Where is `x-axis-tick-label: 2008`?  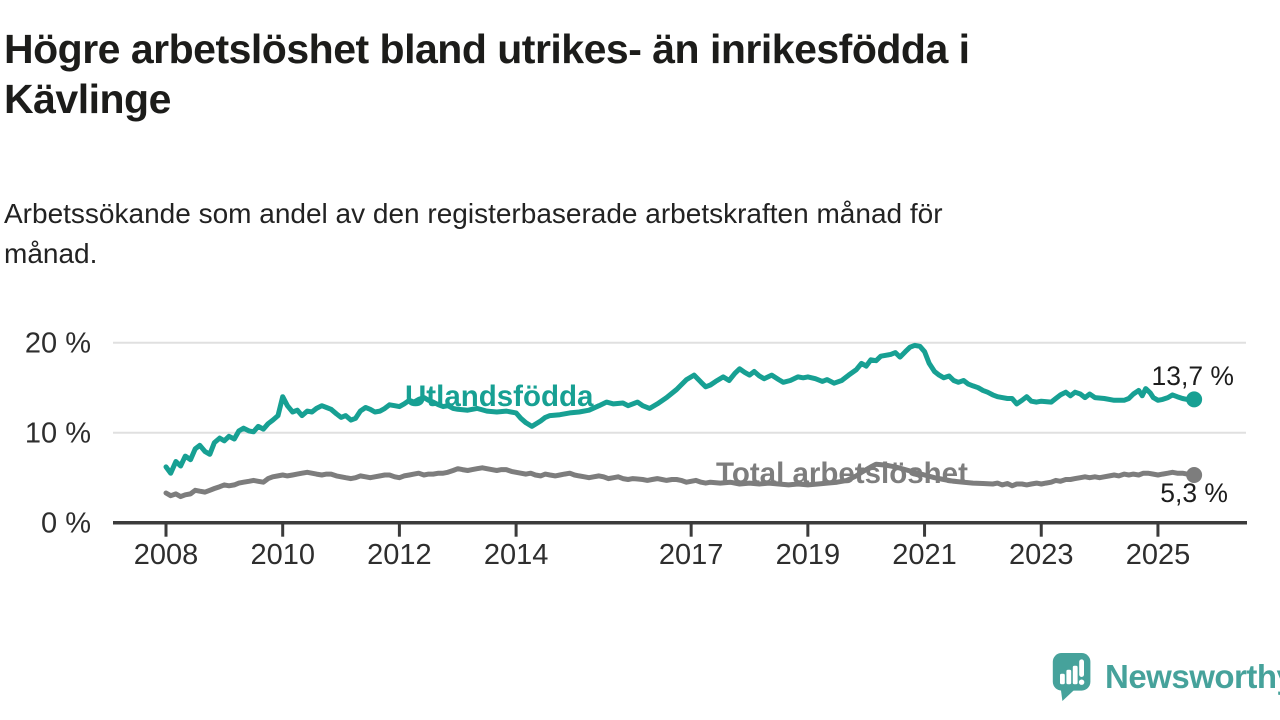 x-axis-tick-label: 2008 is located at coordinates (166, 555).